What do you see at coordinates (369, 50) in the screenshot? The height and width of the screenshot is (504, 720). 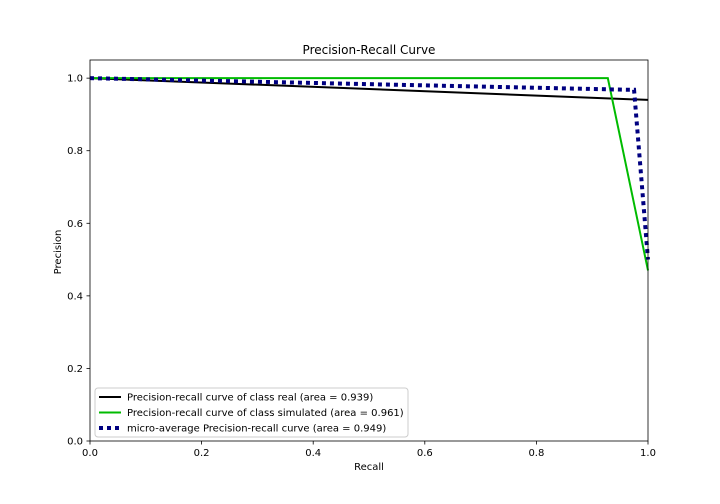 I see `chart-title: Precision-Recall Curve` at bounding box center [369, 50].